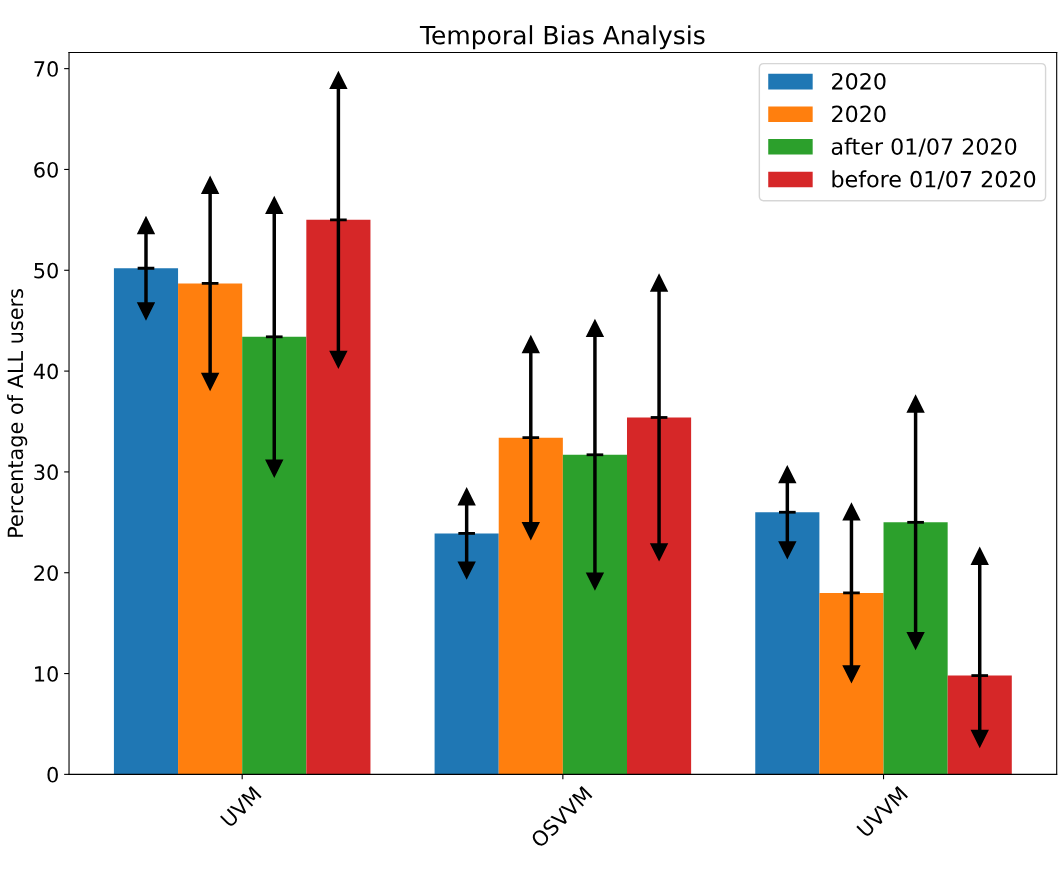 This screenshot has width=1062, height=875. I want to click on y-tick-label: 30, so click(46, 472).